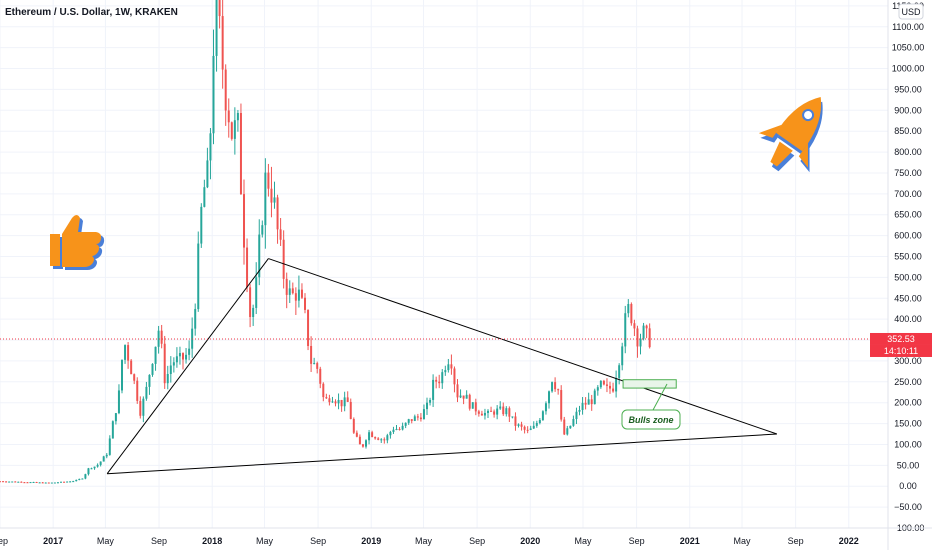  What do you see at coordinates (908, 298) in the screenshot?
I see `y-tick-label: 450.00` at bounding box center [908, 298].